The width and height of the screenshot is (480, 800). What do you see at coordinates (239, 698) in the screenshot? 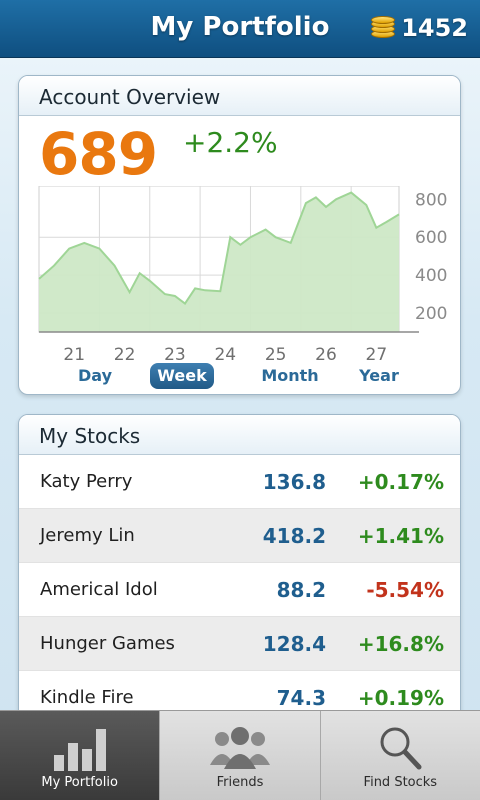
I see `stock-row: Kindle Fire 74.3 +0.19%` at bounding box center [239, 698].